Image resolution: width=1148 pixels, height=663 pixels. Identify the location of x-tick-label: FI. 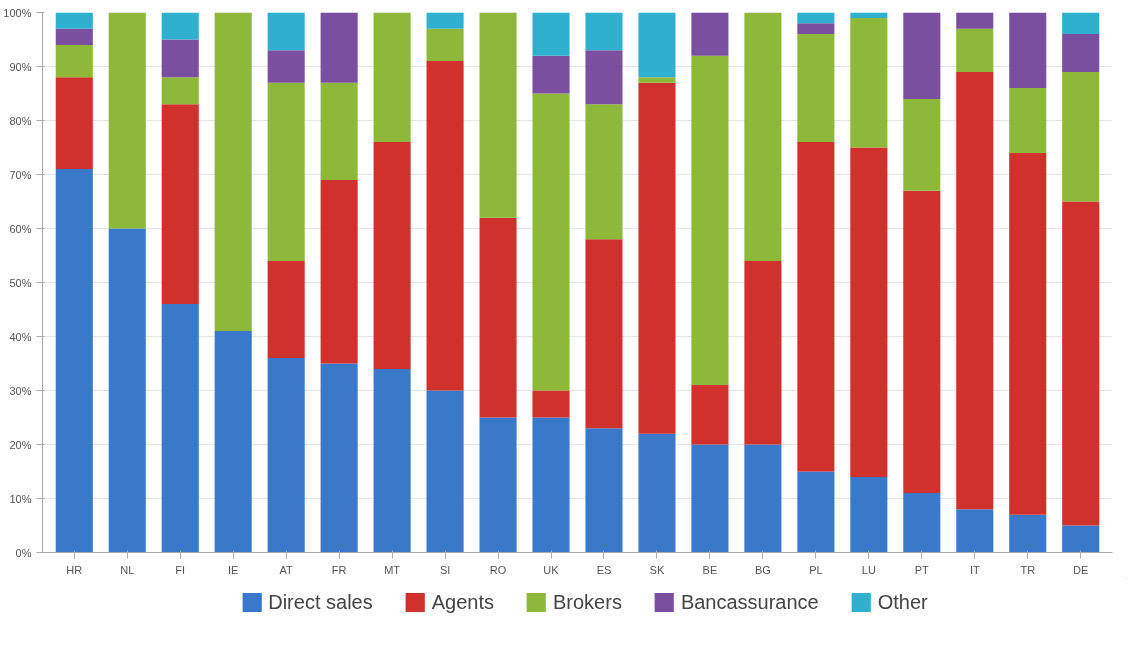
(180, 569).